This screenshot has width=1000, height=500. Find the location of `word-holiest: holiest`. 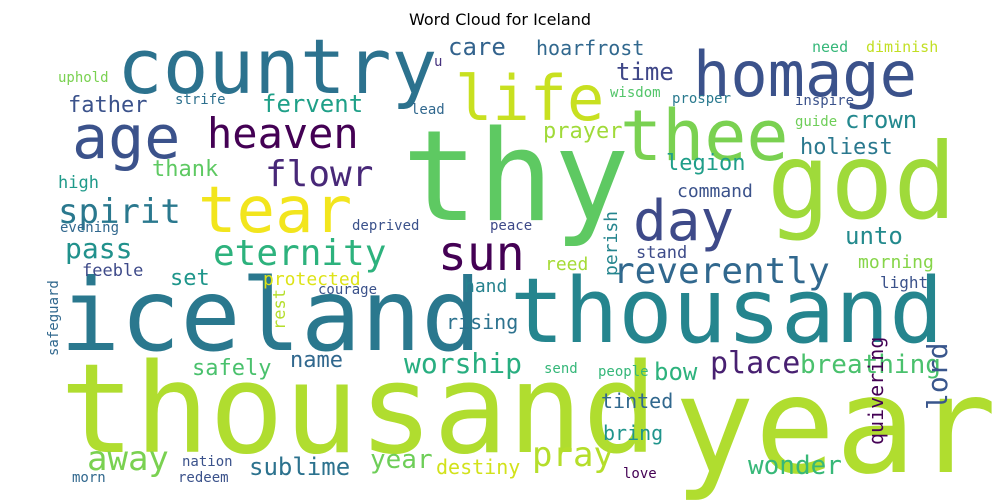

word-holiest: holiest is located at coordinates (846, 147).